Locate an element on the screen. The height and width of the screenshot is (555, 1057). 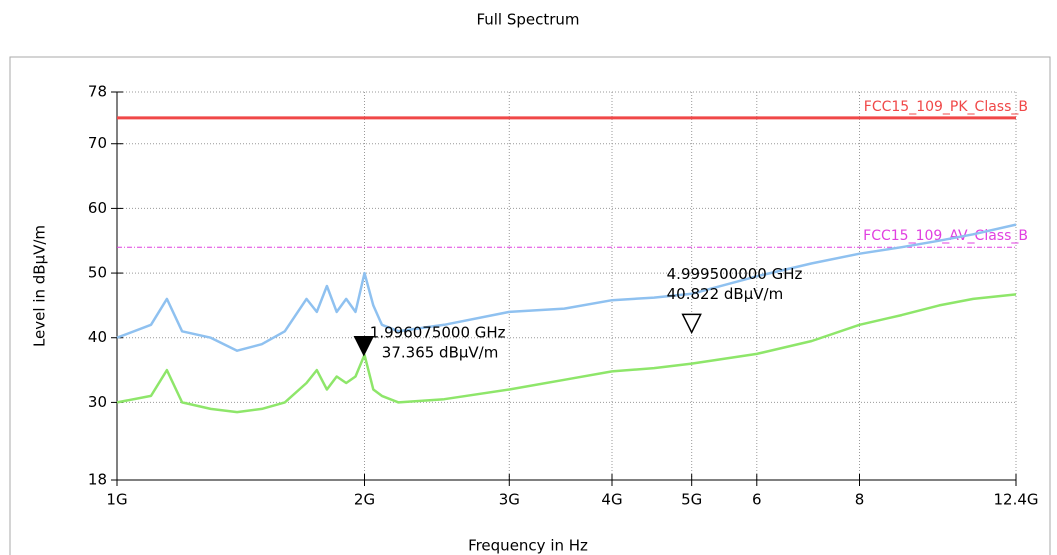
x-tick-label: 4G is located at coordinates (611, 500).